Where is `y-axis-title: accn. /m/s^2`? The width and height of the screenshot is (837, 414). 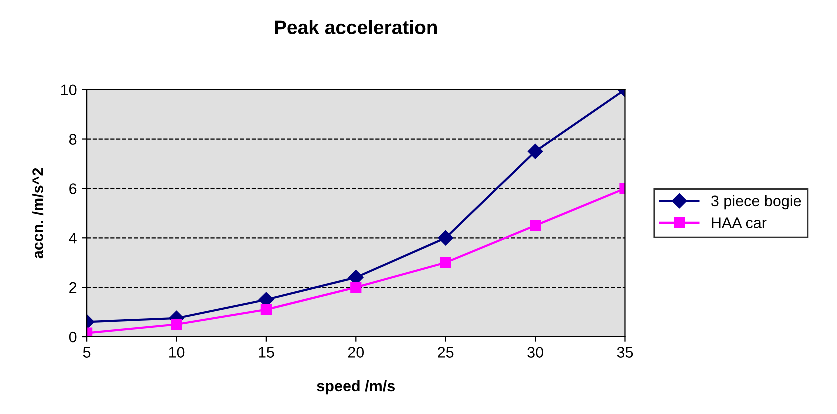
y-axis-title: accn. /m/s^2 is located at coordinates (38, 213).